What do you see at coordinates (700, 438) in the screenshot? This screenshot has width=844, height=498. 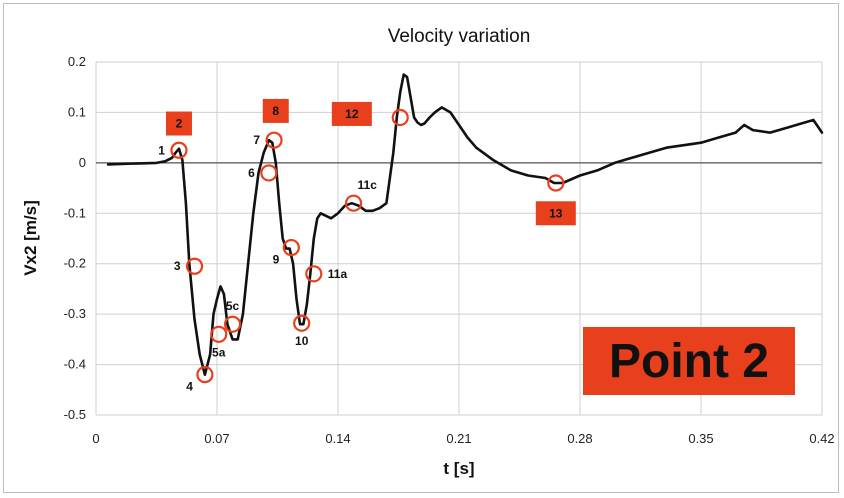 I see `x-tick-label: 0.35` at bounding box center [700, 438].